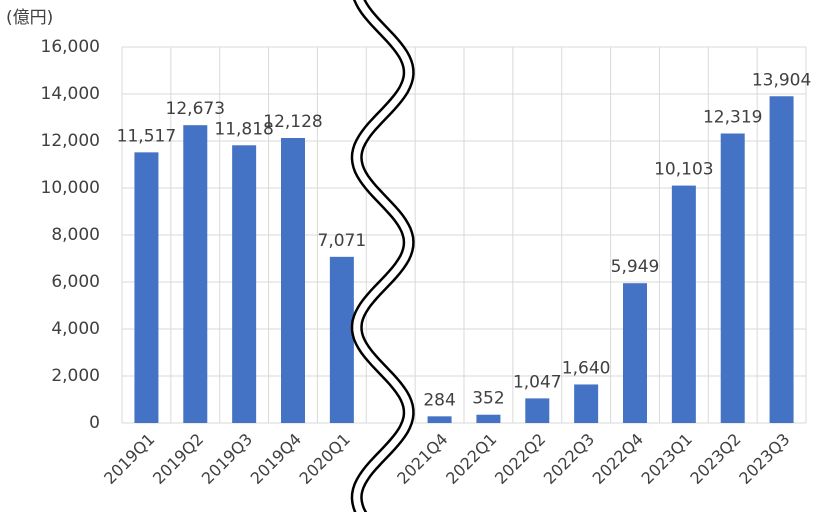 The height and width of the screenshot is (512, 833). I want to click on x-tick-label: 2019Q1, so click(129, 459).